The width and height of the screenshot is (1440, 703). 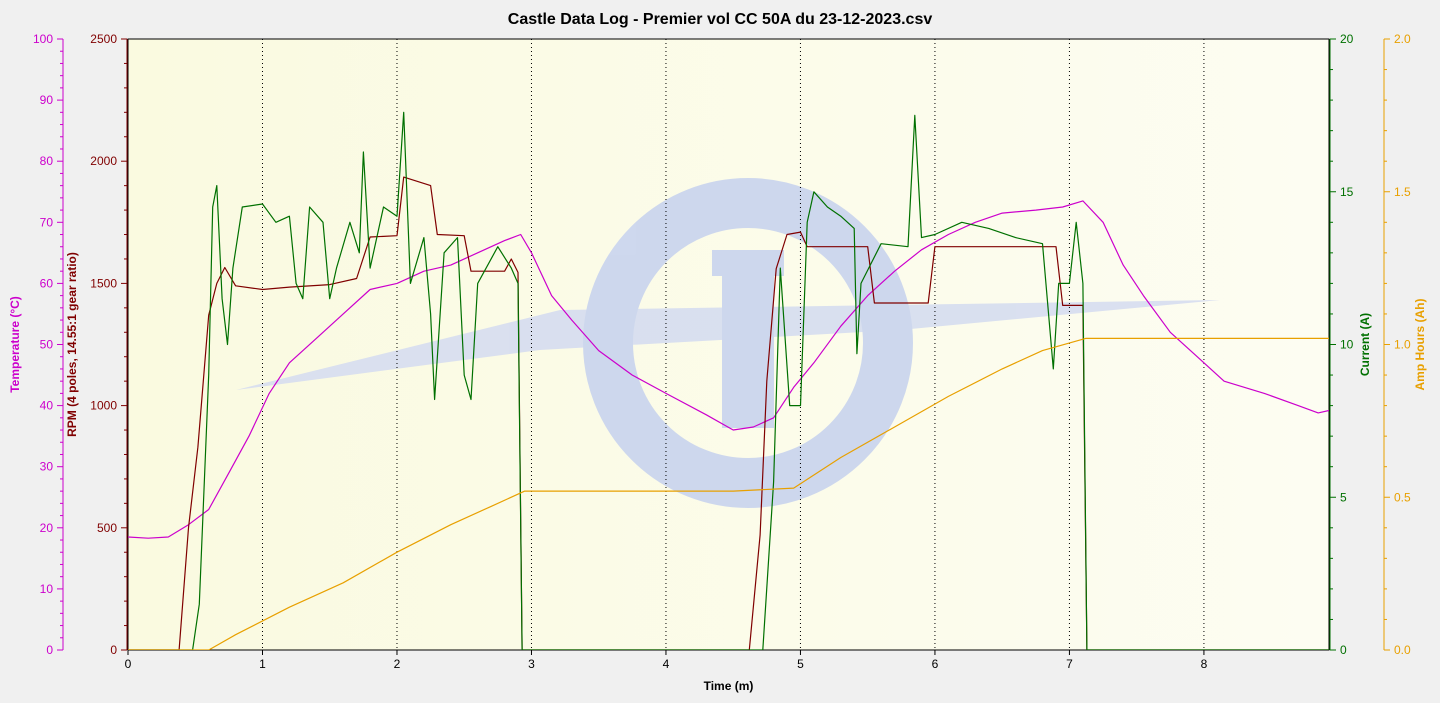 I want to click on rpm-axis-label: RPM (4 poles, 14.55:1 gear ratio), so click(x=72, y=344).